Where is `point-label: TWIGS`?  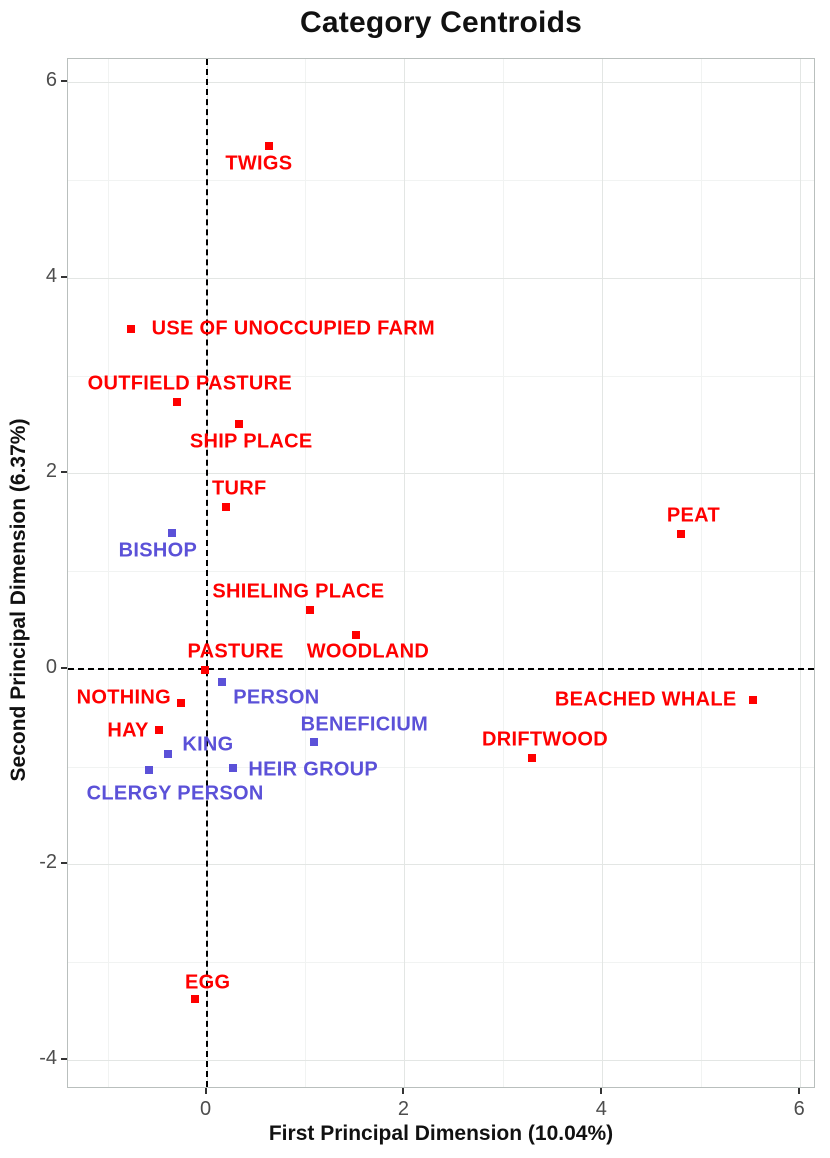 point-label: TWIGS is located at coordinates (259, 163).